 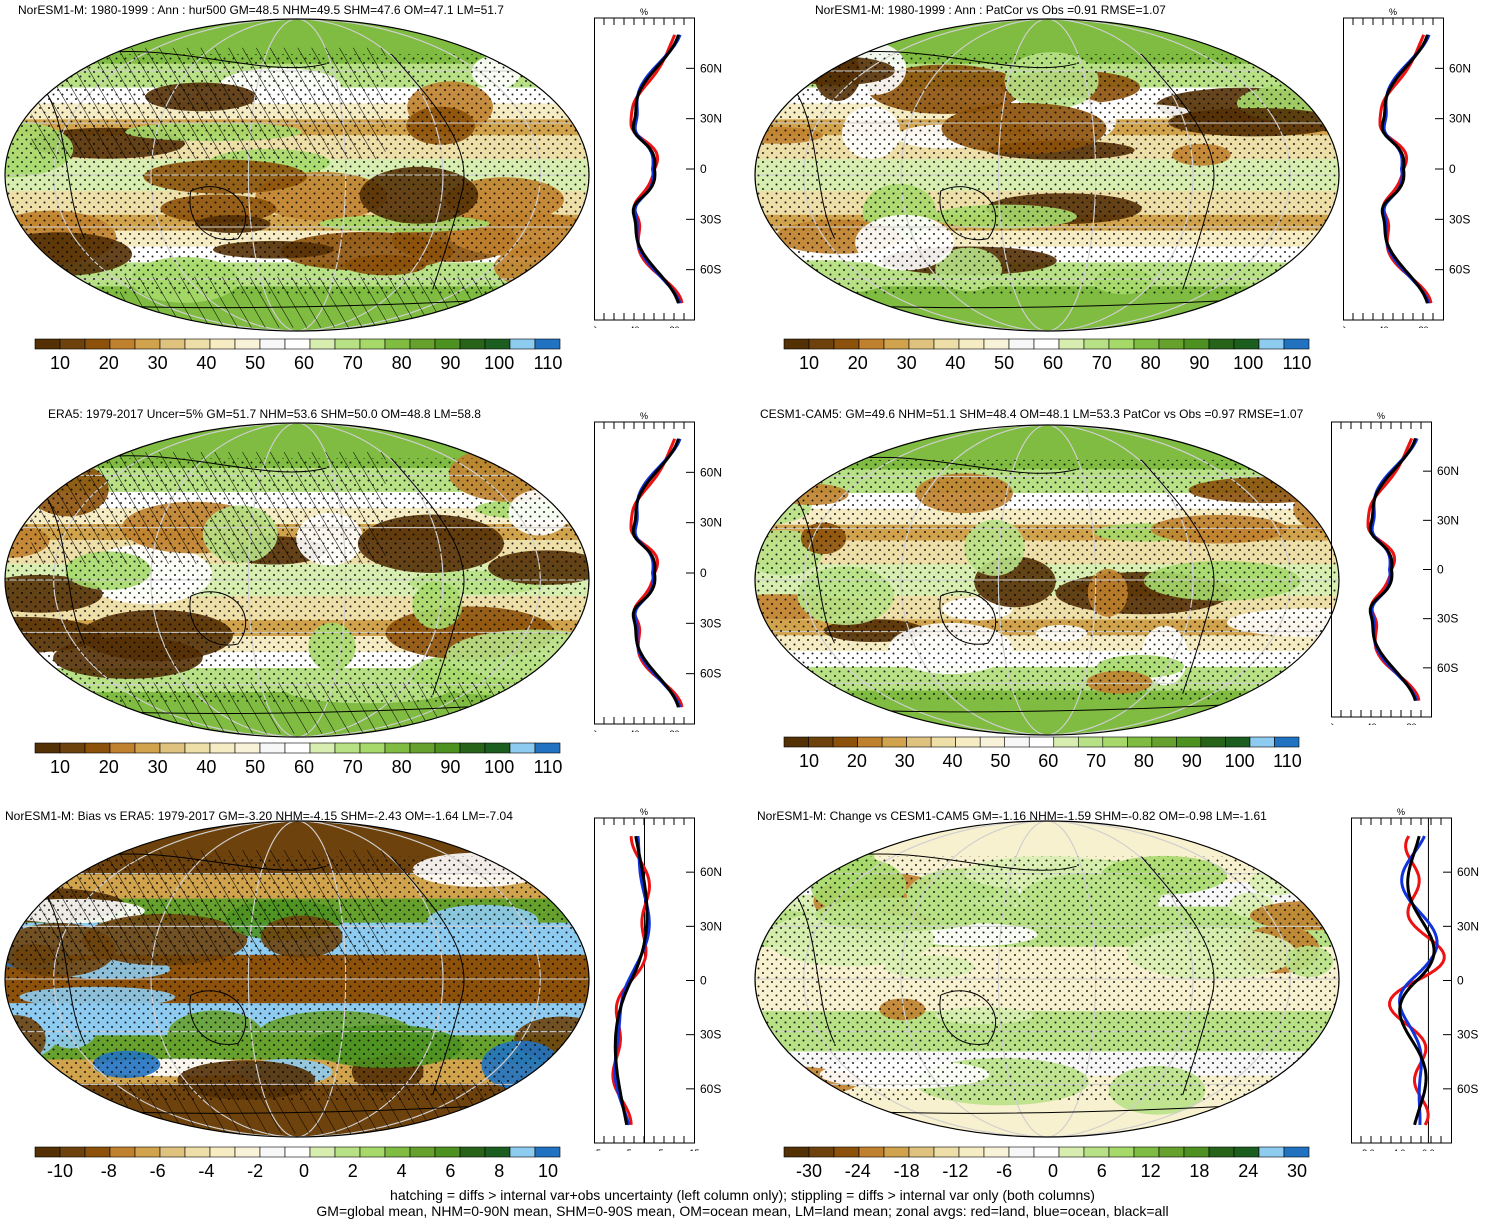 What do you see at coordinates (157, 1171) in the screenshot?
I see `colorbar-label: -6` at bounding box center [157, 1171].